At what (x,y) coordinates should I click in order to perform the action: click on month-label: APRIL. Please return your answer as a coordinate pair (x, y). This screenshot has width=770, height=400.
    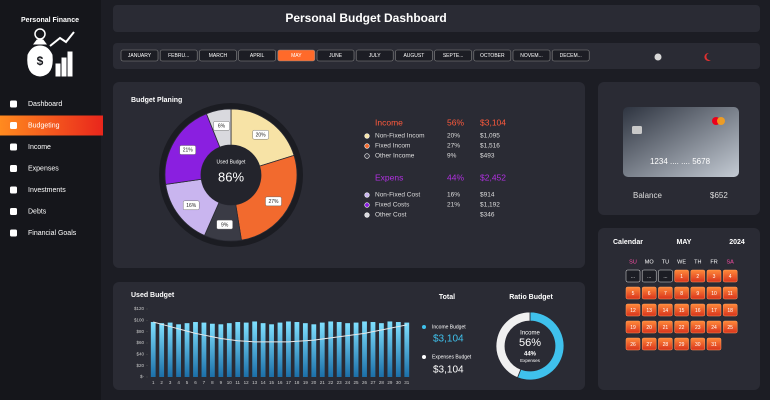
    Looking at the image, I should click on (257, 56).